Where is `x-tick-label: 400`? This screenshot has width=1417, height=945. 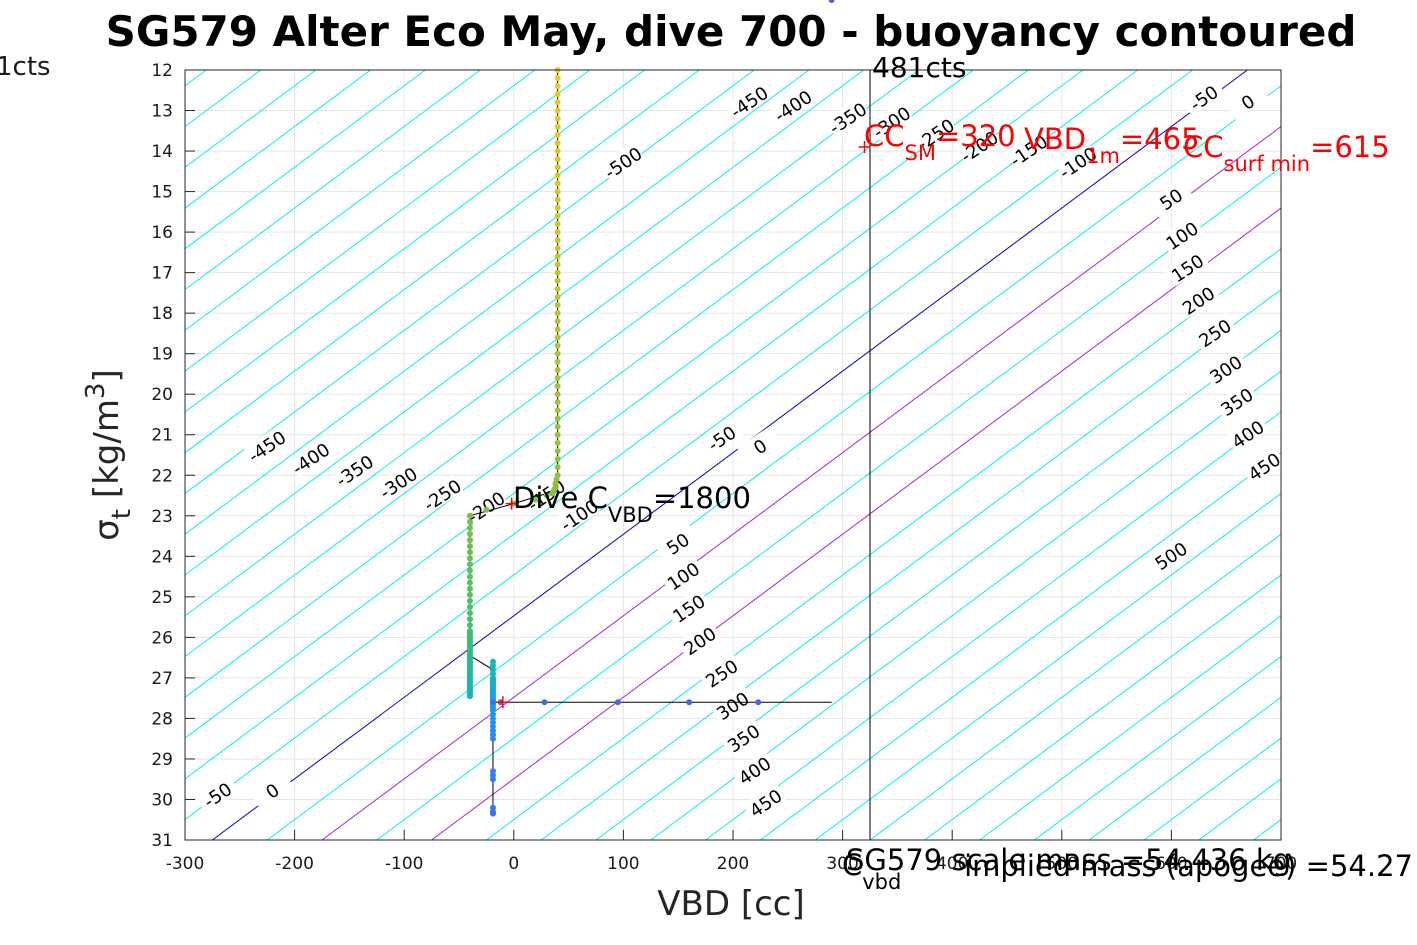 x-tick-label: 400 is located at coordinates (952, 864).